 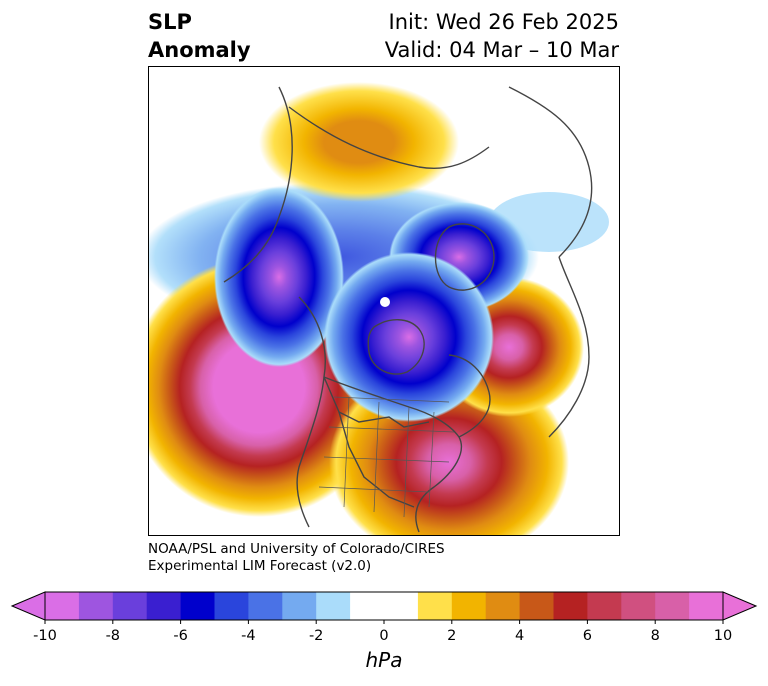 What do you see at coordinates (199, 50) in the screenshot?
I see `title-line-2: Anomaly` at bounding box center [199, 50].